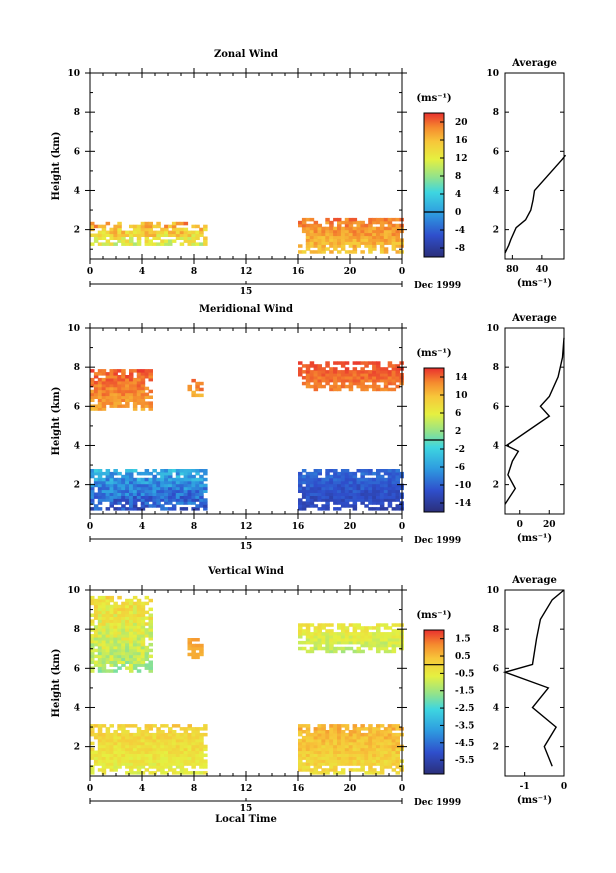 Image resolution: width=616 pixels, height=873 pixels. What do you see at coordinates (350, 272) in the screenshot?
I see `x-tick-label: 20` at bounding box center [350, 272].